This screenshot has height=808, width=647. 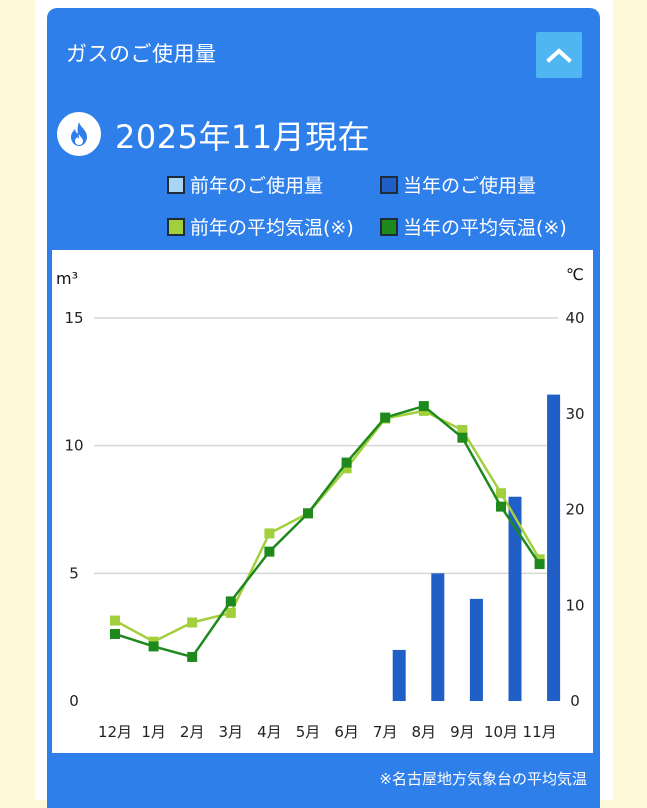 I want to click on y-right-axis-label: ℃, so click(x=575, y=274).